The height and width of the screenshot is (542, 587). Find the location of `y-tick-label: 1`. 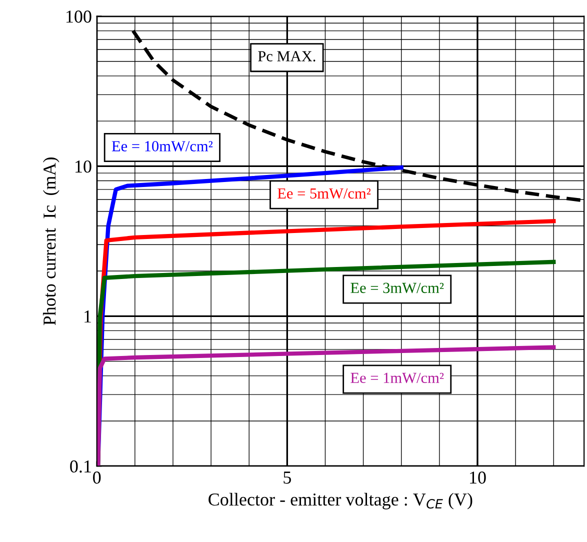

y-tick-label: 1 is located at coordinates (87, 316).